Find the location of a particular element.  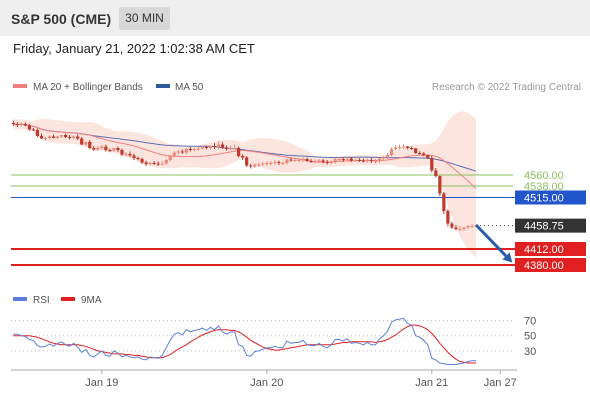

legend-ma20-label: MA 20 + Bollinger Bands is located at coordinates (88, 87).